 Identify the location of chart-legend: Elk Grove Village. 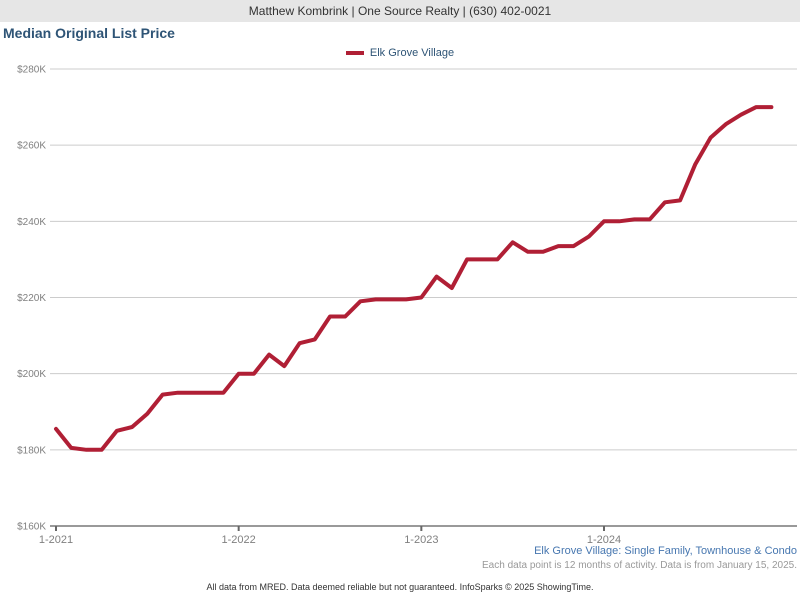
(400, 53).